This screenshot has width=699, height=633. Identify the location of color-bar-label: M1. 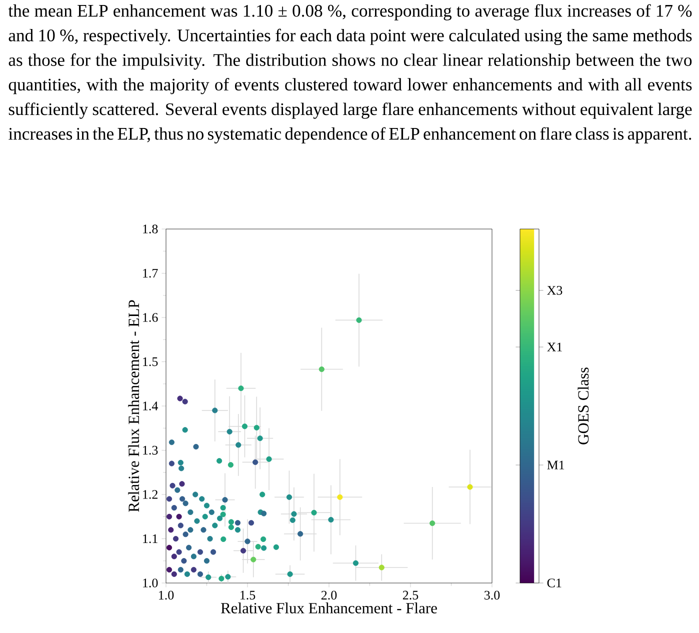
(555, 465).